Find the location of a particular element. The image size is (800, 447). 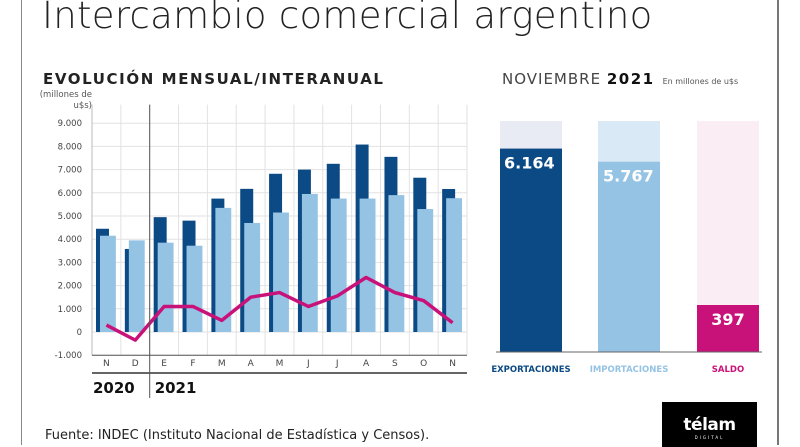

y-tick-label: 7.000 is located at coordinates (70, 171).